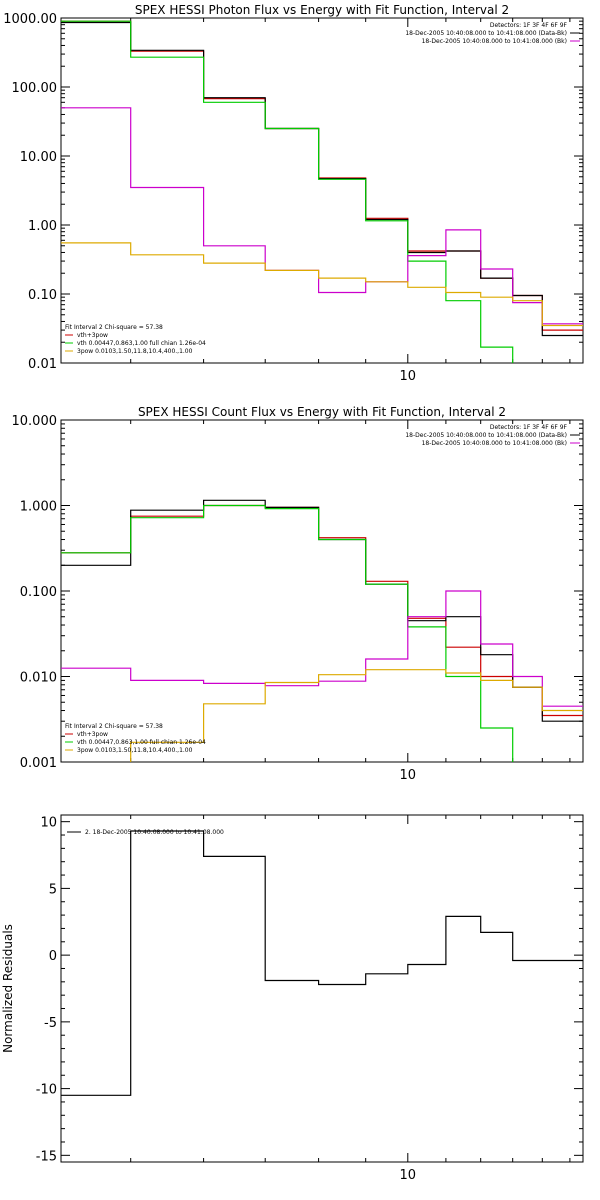  Describe the element at coordinates (42, 364) in the screenshot. I see `y-tick-label: 0.01` at that location.